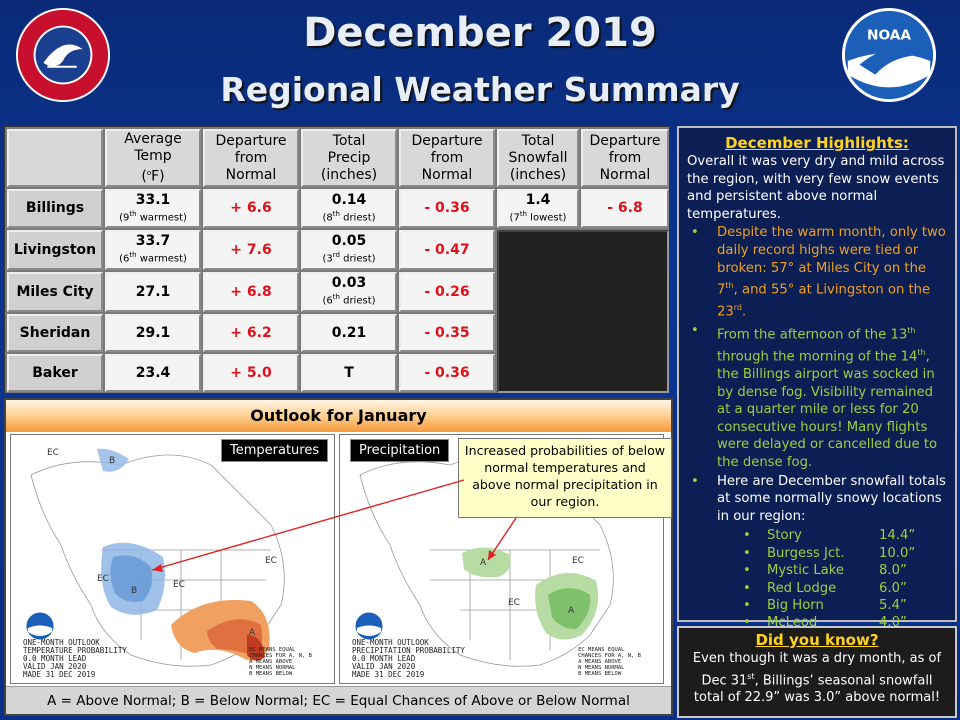  What do you see at coordinates (153, 333) in the screenshot?
I see `avg-temp-sheridan: 29.1` at bounding box center [153, 333].